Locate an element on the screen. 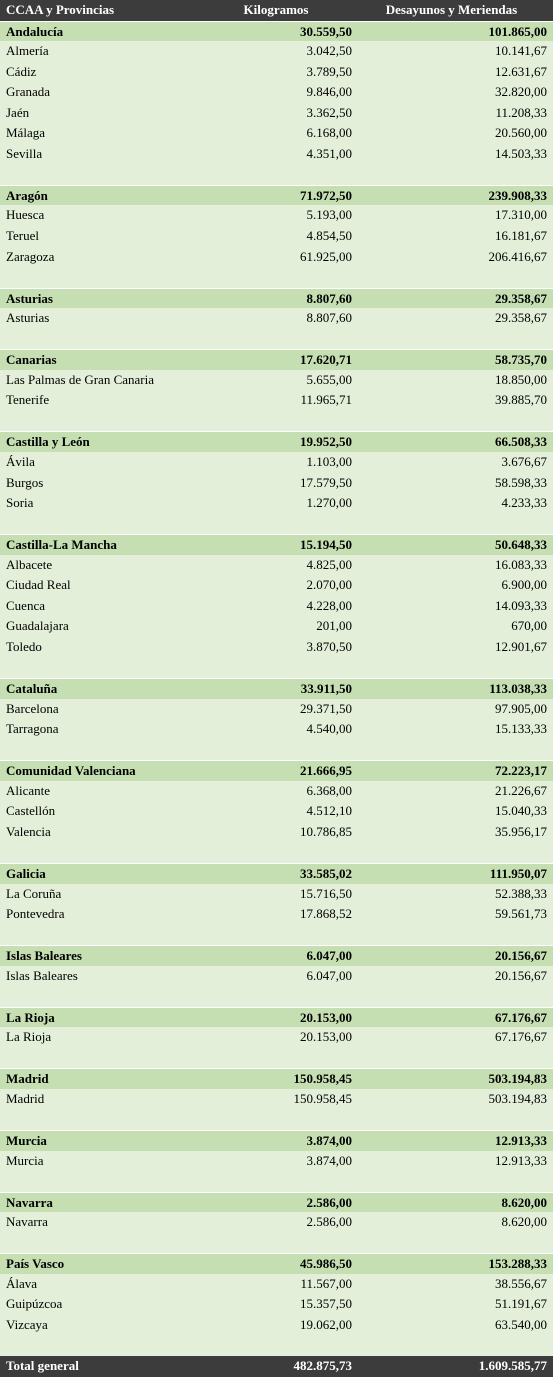  cell: 6.900,00 is located at coordinates (524, 585).